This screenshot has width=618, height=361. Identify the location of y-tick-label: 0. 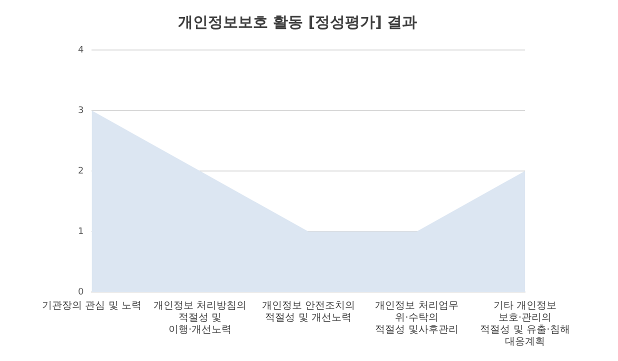
(81, 292).